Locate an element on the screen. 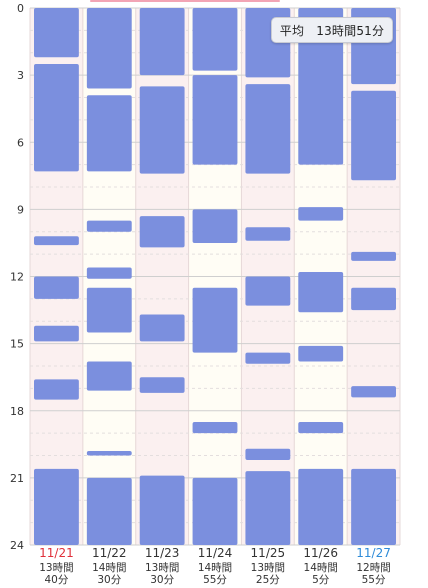 The image size is (428, 588). x-label-duration-11-23-0: 13時間 is located at coordinates (162, 568).